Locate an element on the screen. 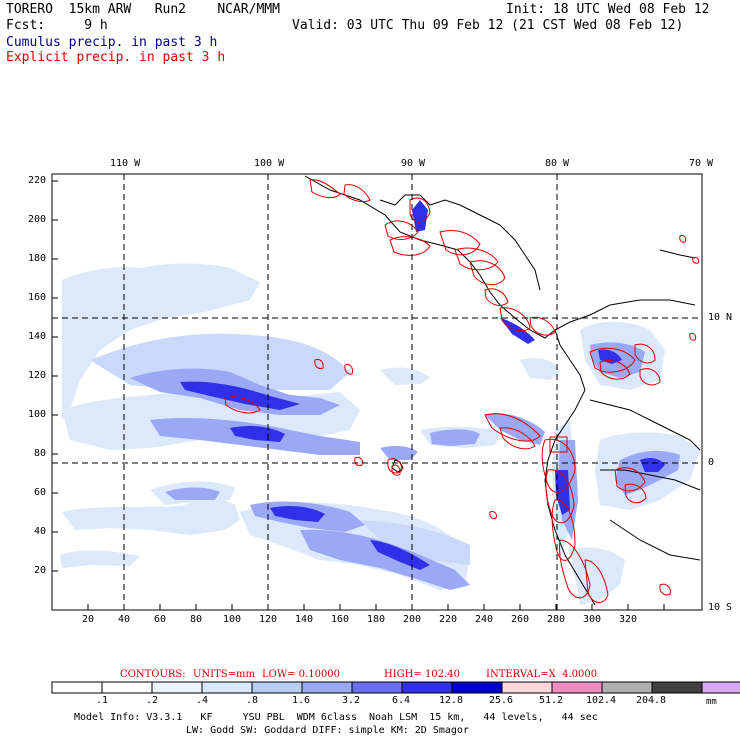 The image size is (740, 740). y-tick-label: 120 is located at coordinates (37, 375).